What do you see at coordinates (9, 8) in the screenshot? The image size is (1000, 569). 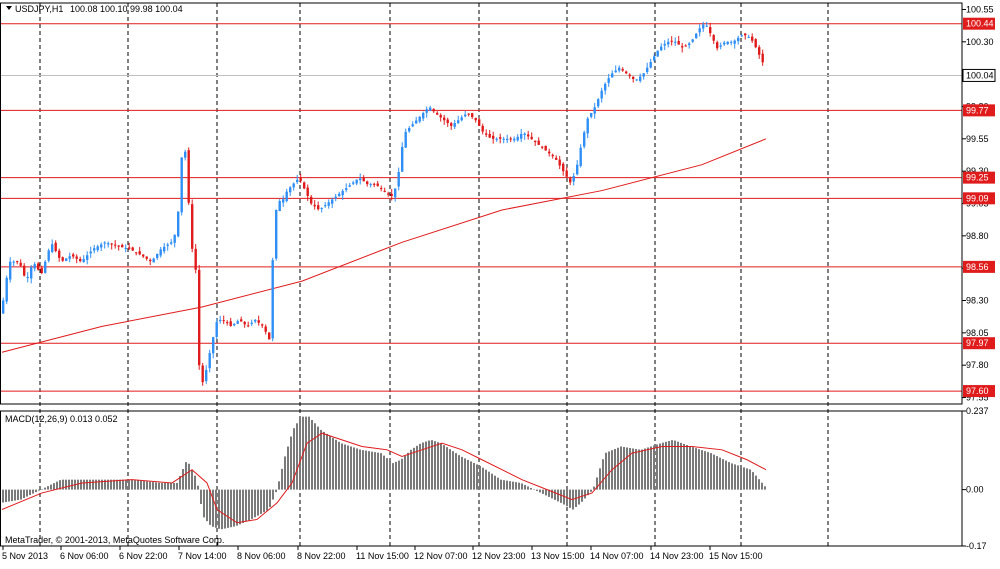 I see `triangle-down-icon` at bounding box center [9, 8].